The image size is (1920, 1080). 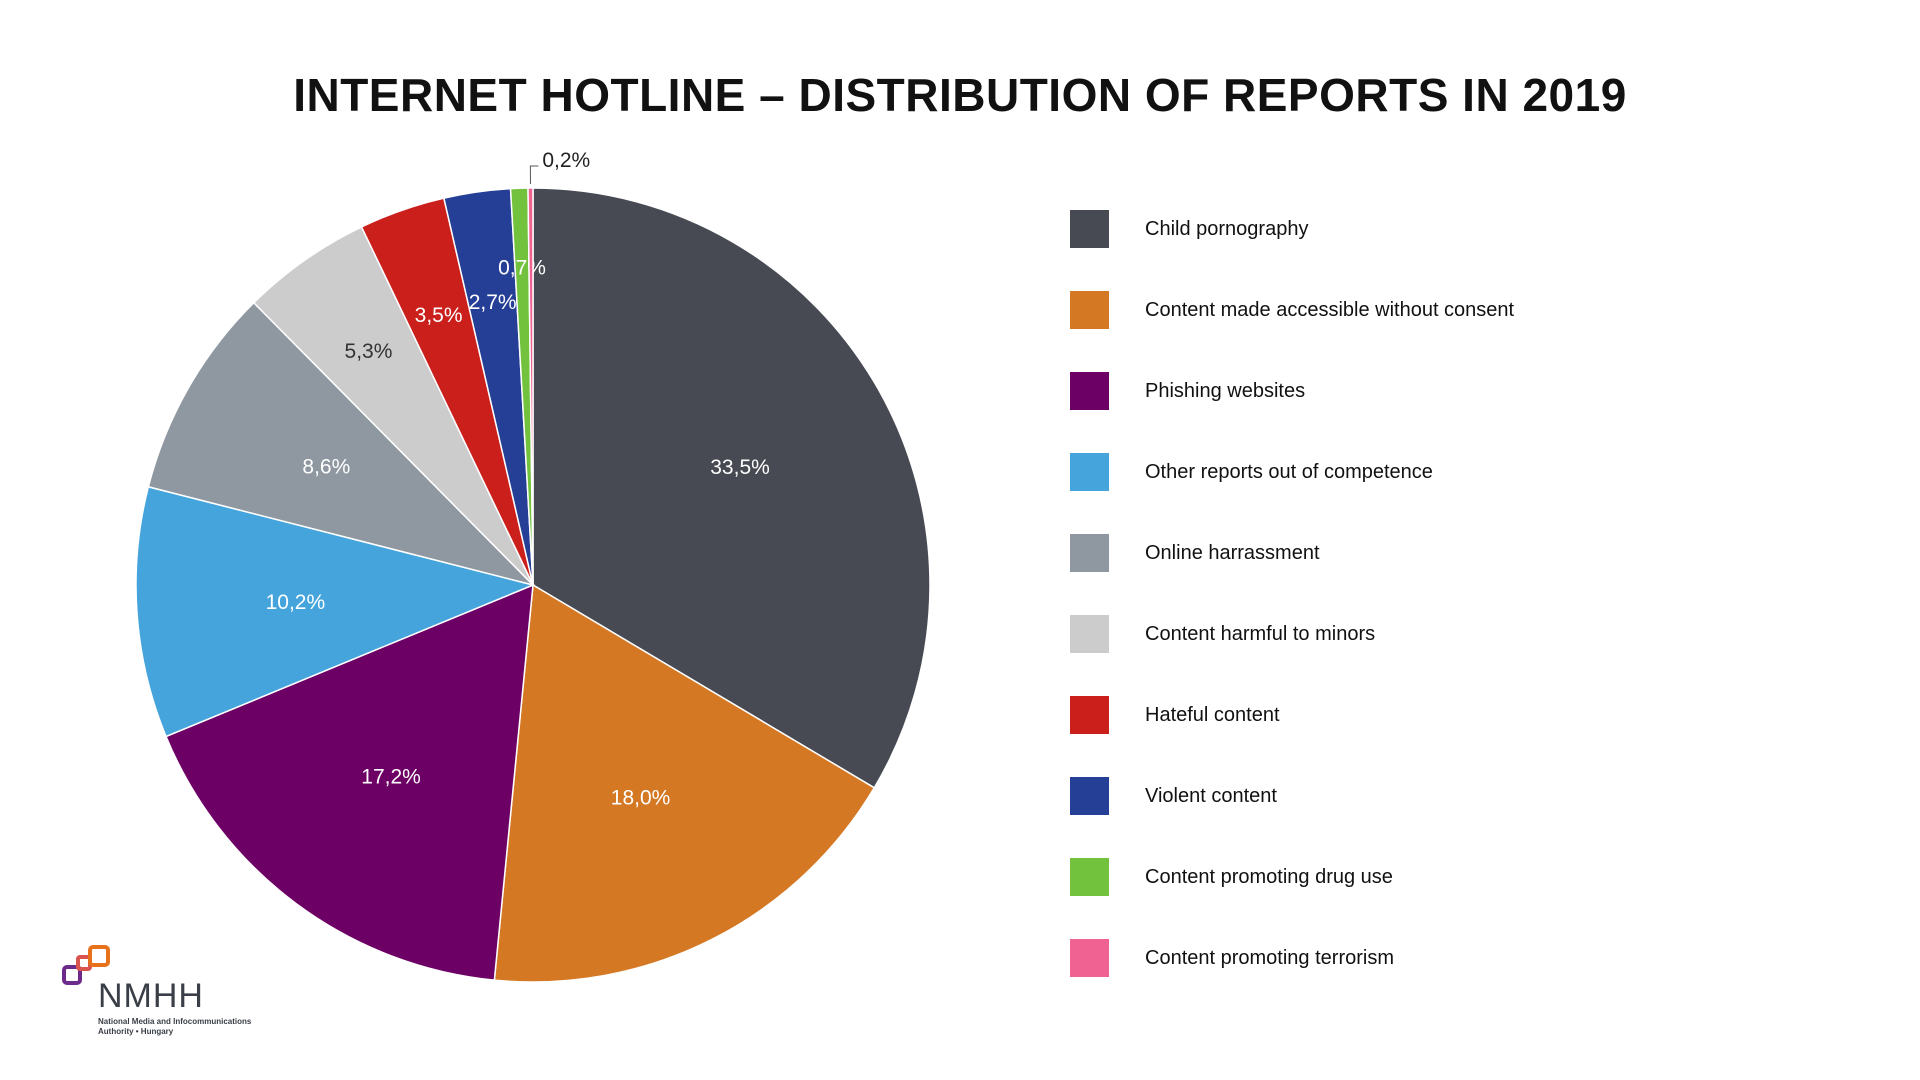 What do you see at coordinates (1227, 228) in the screenshot?
I see `legend-label: Child pornography` at bounding box center [1227, 228].